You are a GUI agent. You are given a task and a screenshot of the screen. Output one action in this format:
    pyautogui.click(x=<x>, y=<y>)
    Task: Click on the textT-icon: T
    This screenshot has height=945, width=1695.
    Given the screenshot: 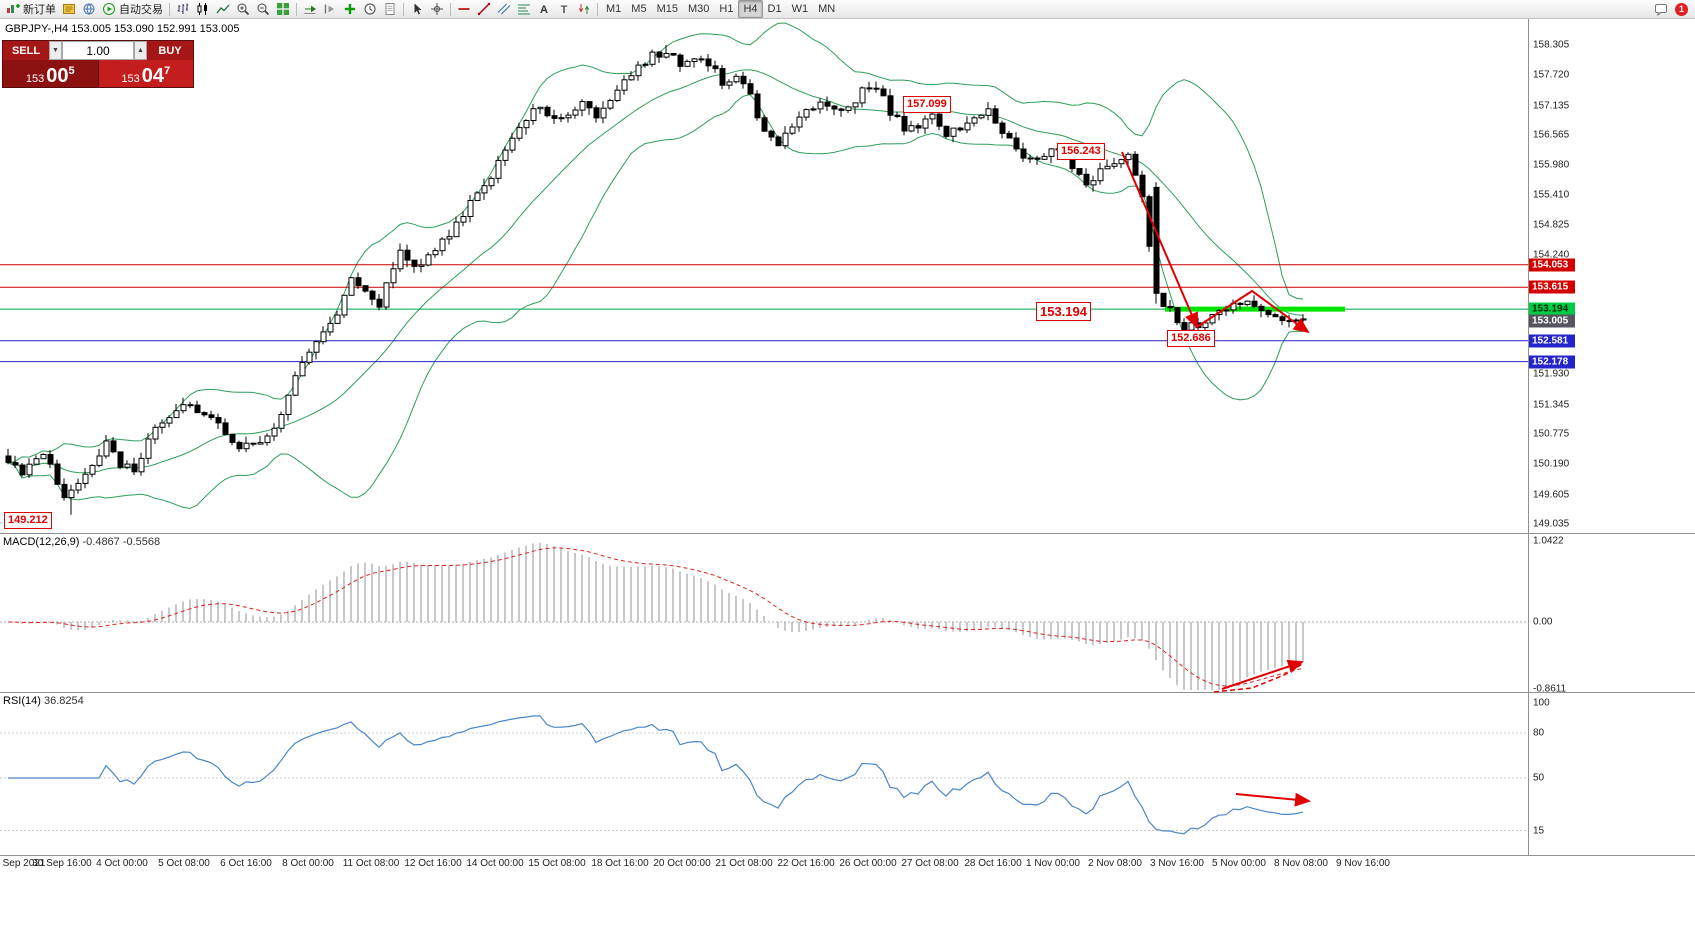 What is the action you would take?
    pyautogui.click(x=564, y=10)
    